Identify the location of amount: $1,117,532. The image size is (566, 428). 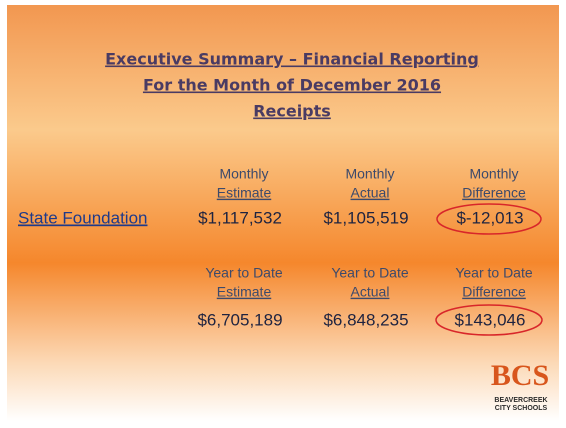
(240, 217).